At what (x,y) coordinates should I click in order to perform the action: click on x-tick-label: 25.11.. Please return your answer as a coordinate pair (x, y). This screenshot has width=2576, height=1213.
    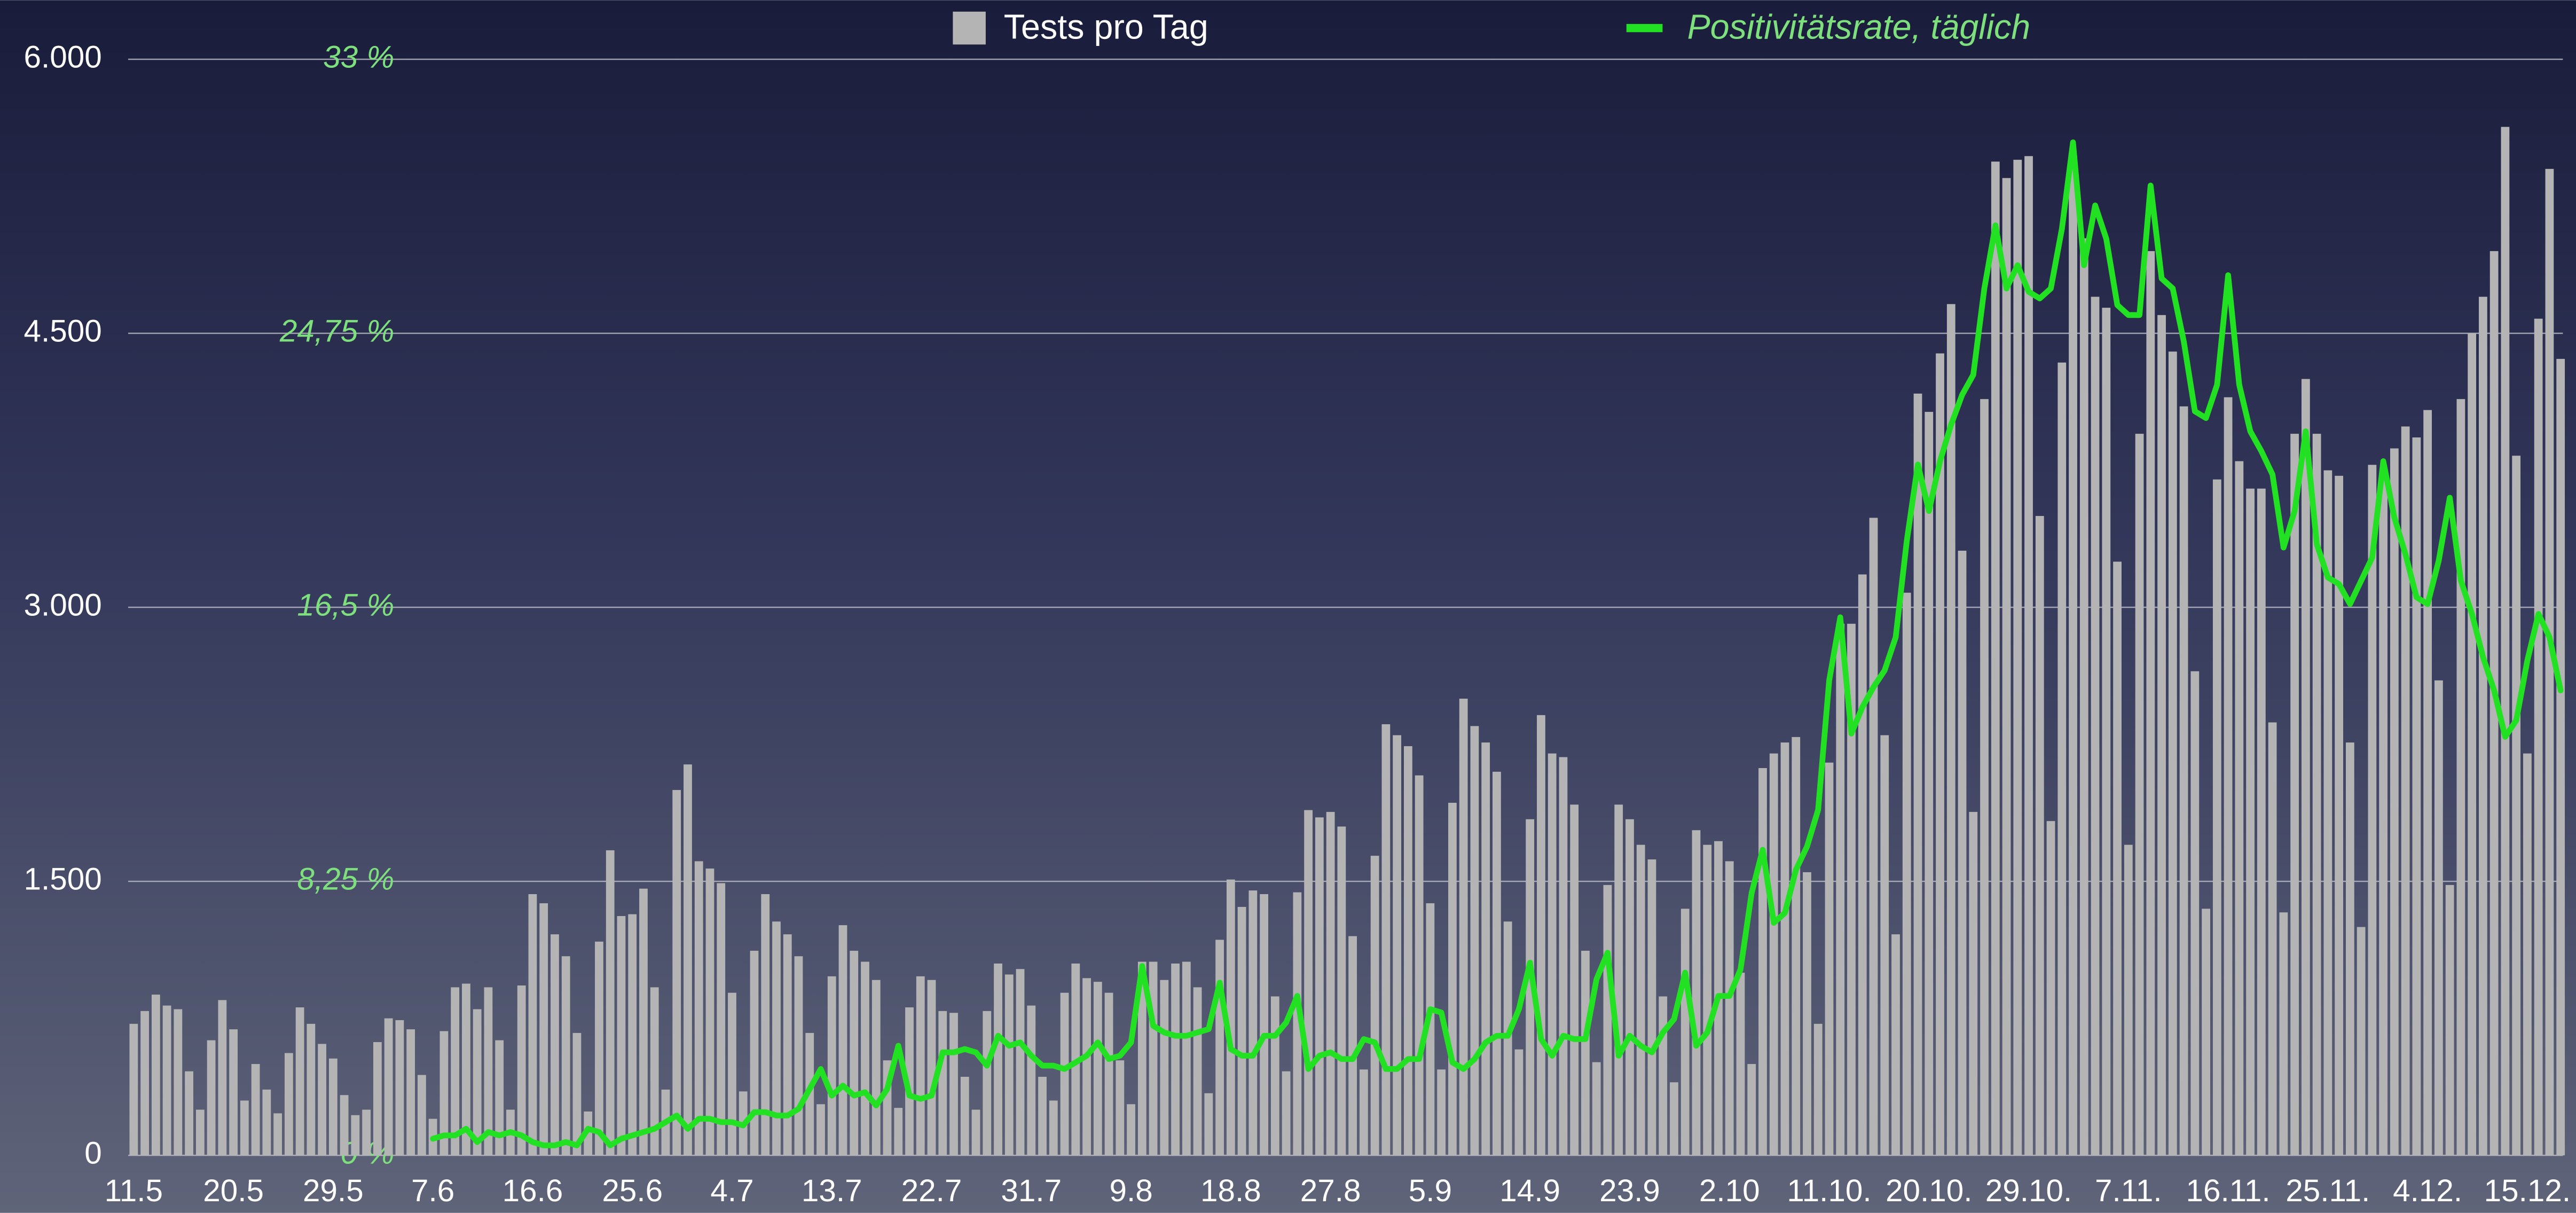
    Looking at the image, I should click on (2328, 1190).